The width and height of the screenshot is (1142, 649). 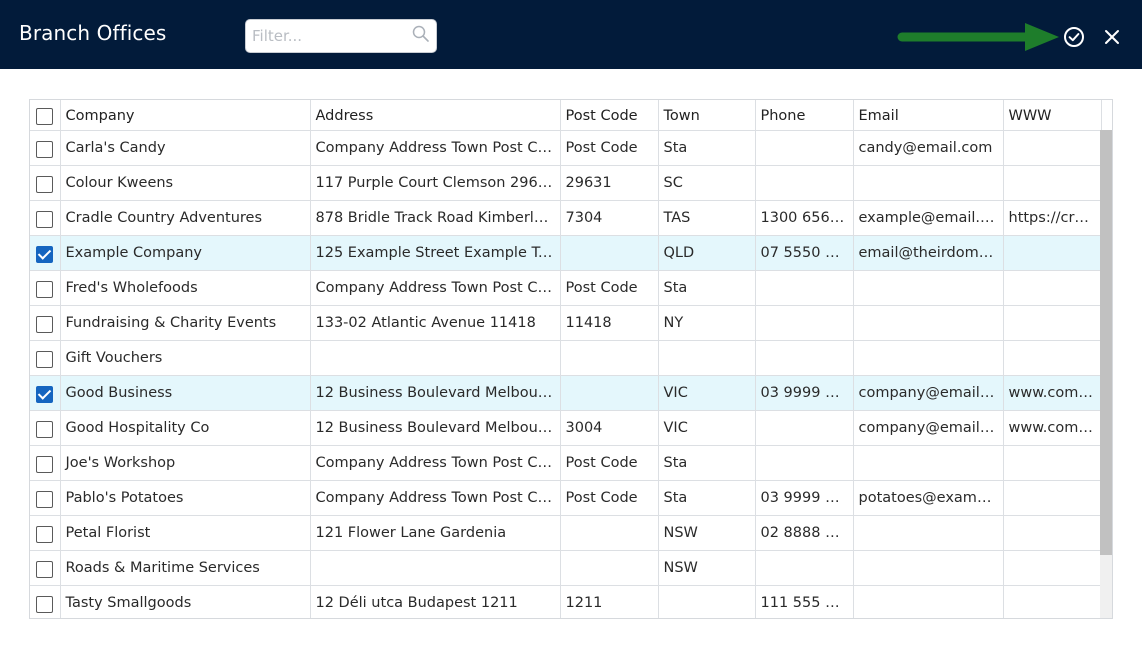 I want to click on cell-phone: 111 555 222, so click(x=804, y=601).